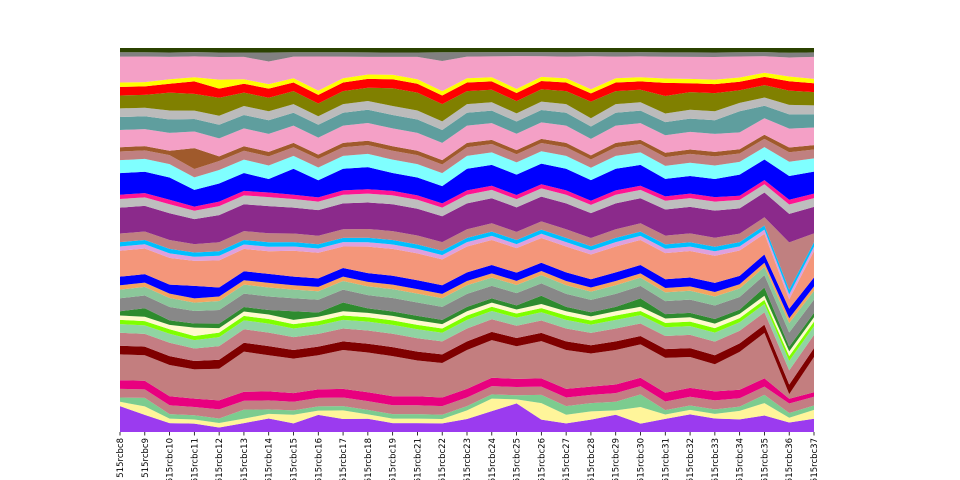  Describe the element at coordinates (171, 459) in the screenshot. I see `x-tick-label: 515rcbc10` at that location.